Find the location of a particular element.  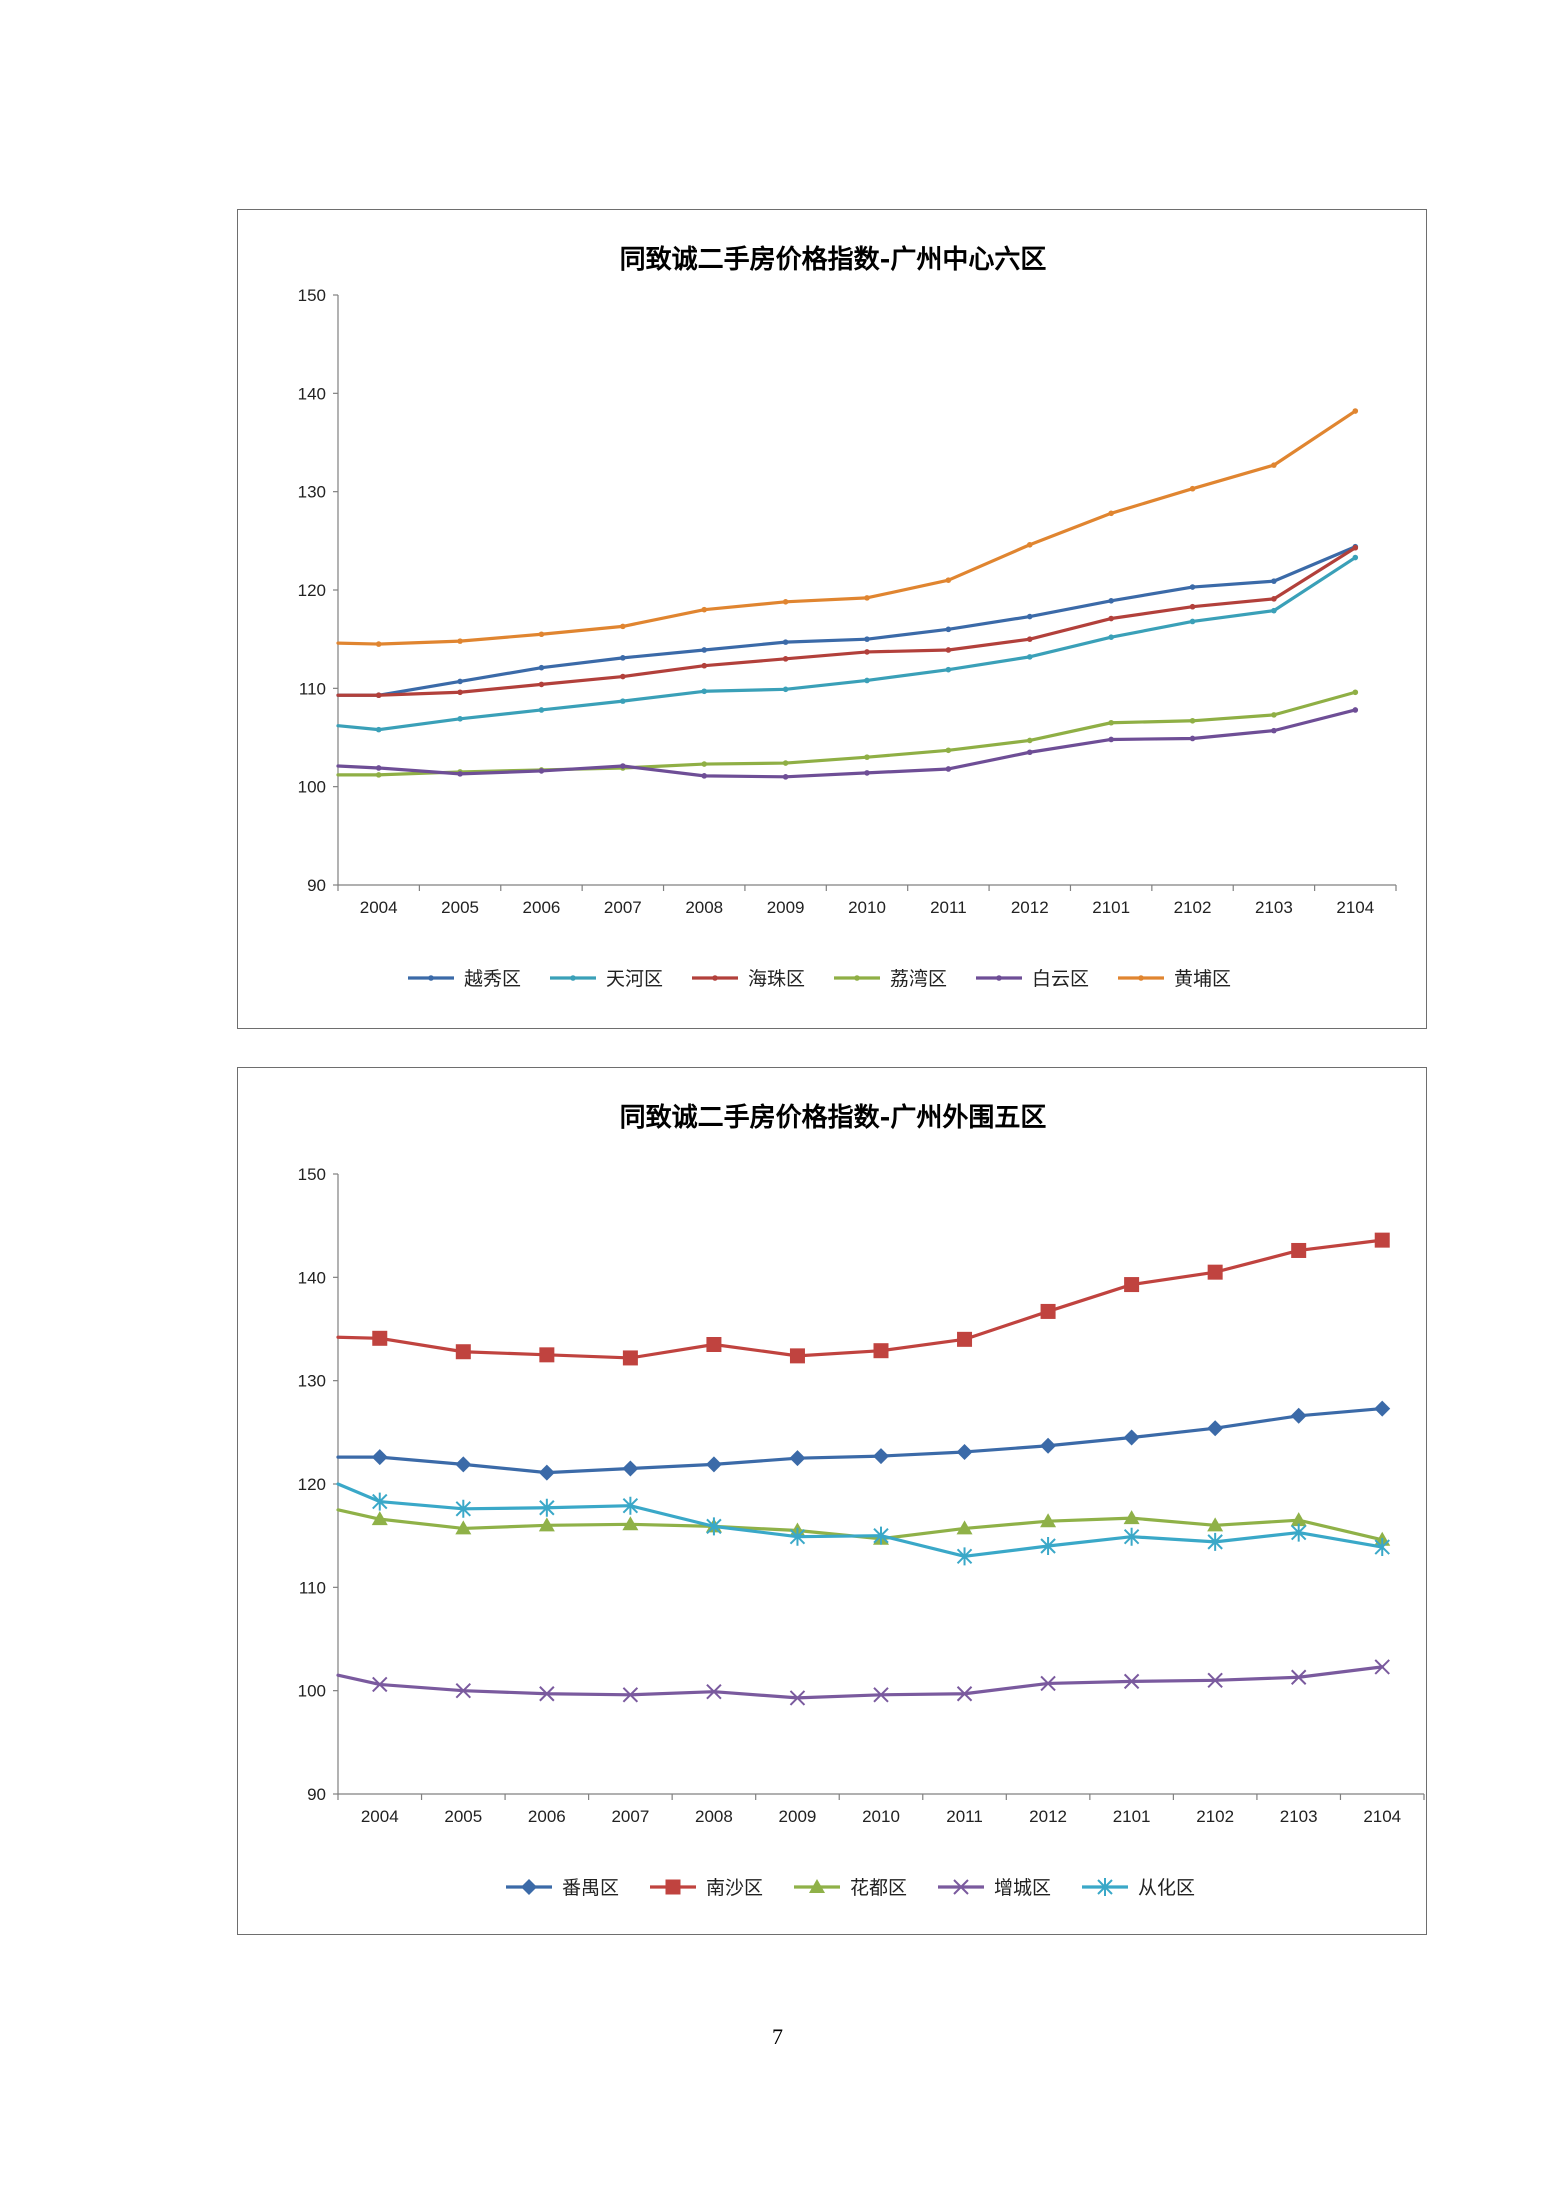

legend-item: 黄埔区 is located at coordinates (1174, 979).